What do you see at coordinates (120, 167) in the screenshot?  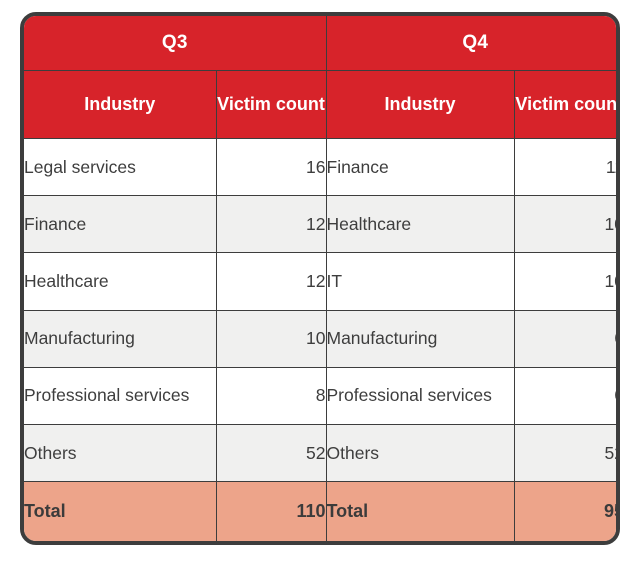 I see `industry-cell: Legal services` at bounding box center [120, 167].